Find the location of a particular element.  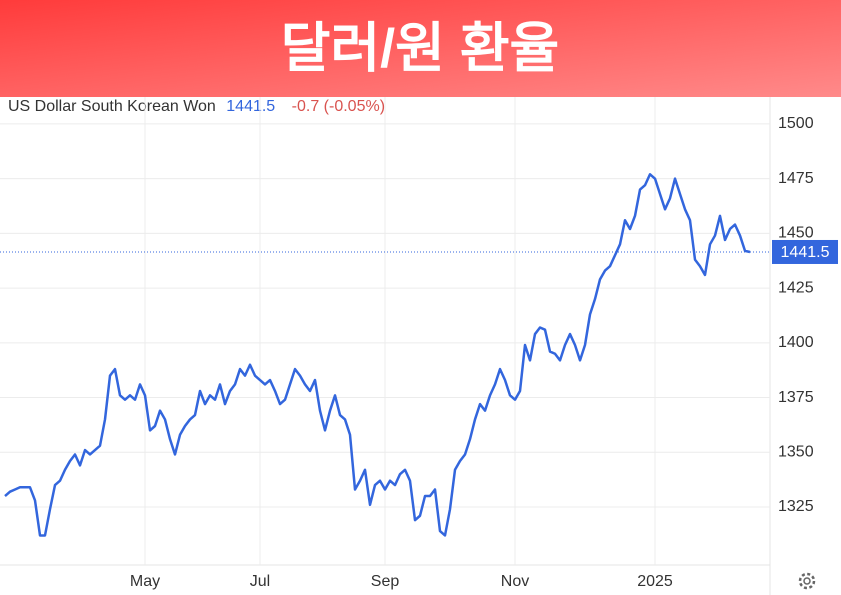

y-tick-label: 1500 is located at coordinates (796, 123).